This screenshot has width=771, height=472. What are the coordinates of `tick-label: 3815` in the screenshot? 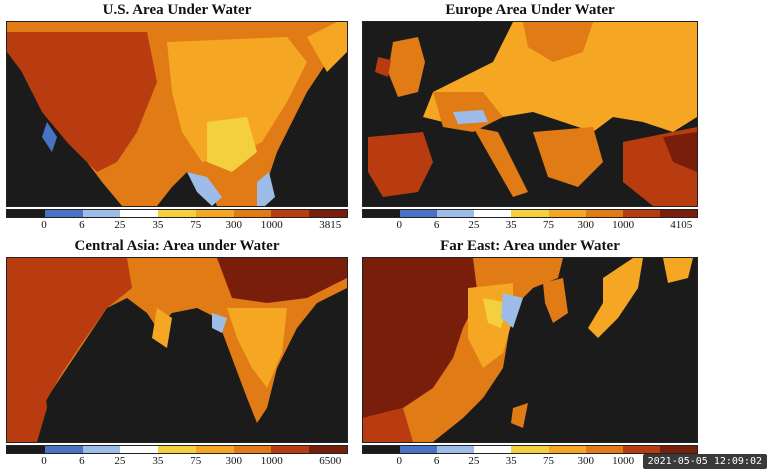 It's located at (330, 225).